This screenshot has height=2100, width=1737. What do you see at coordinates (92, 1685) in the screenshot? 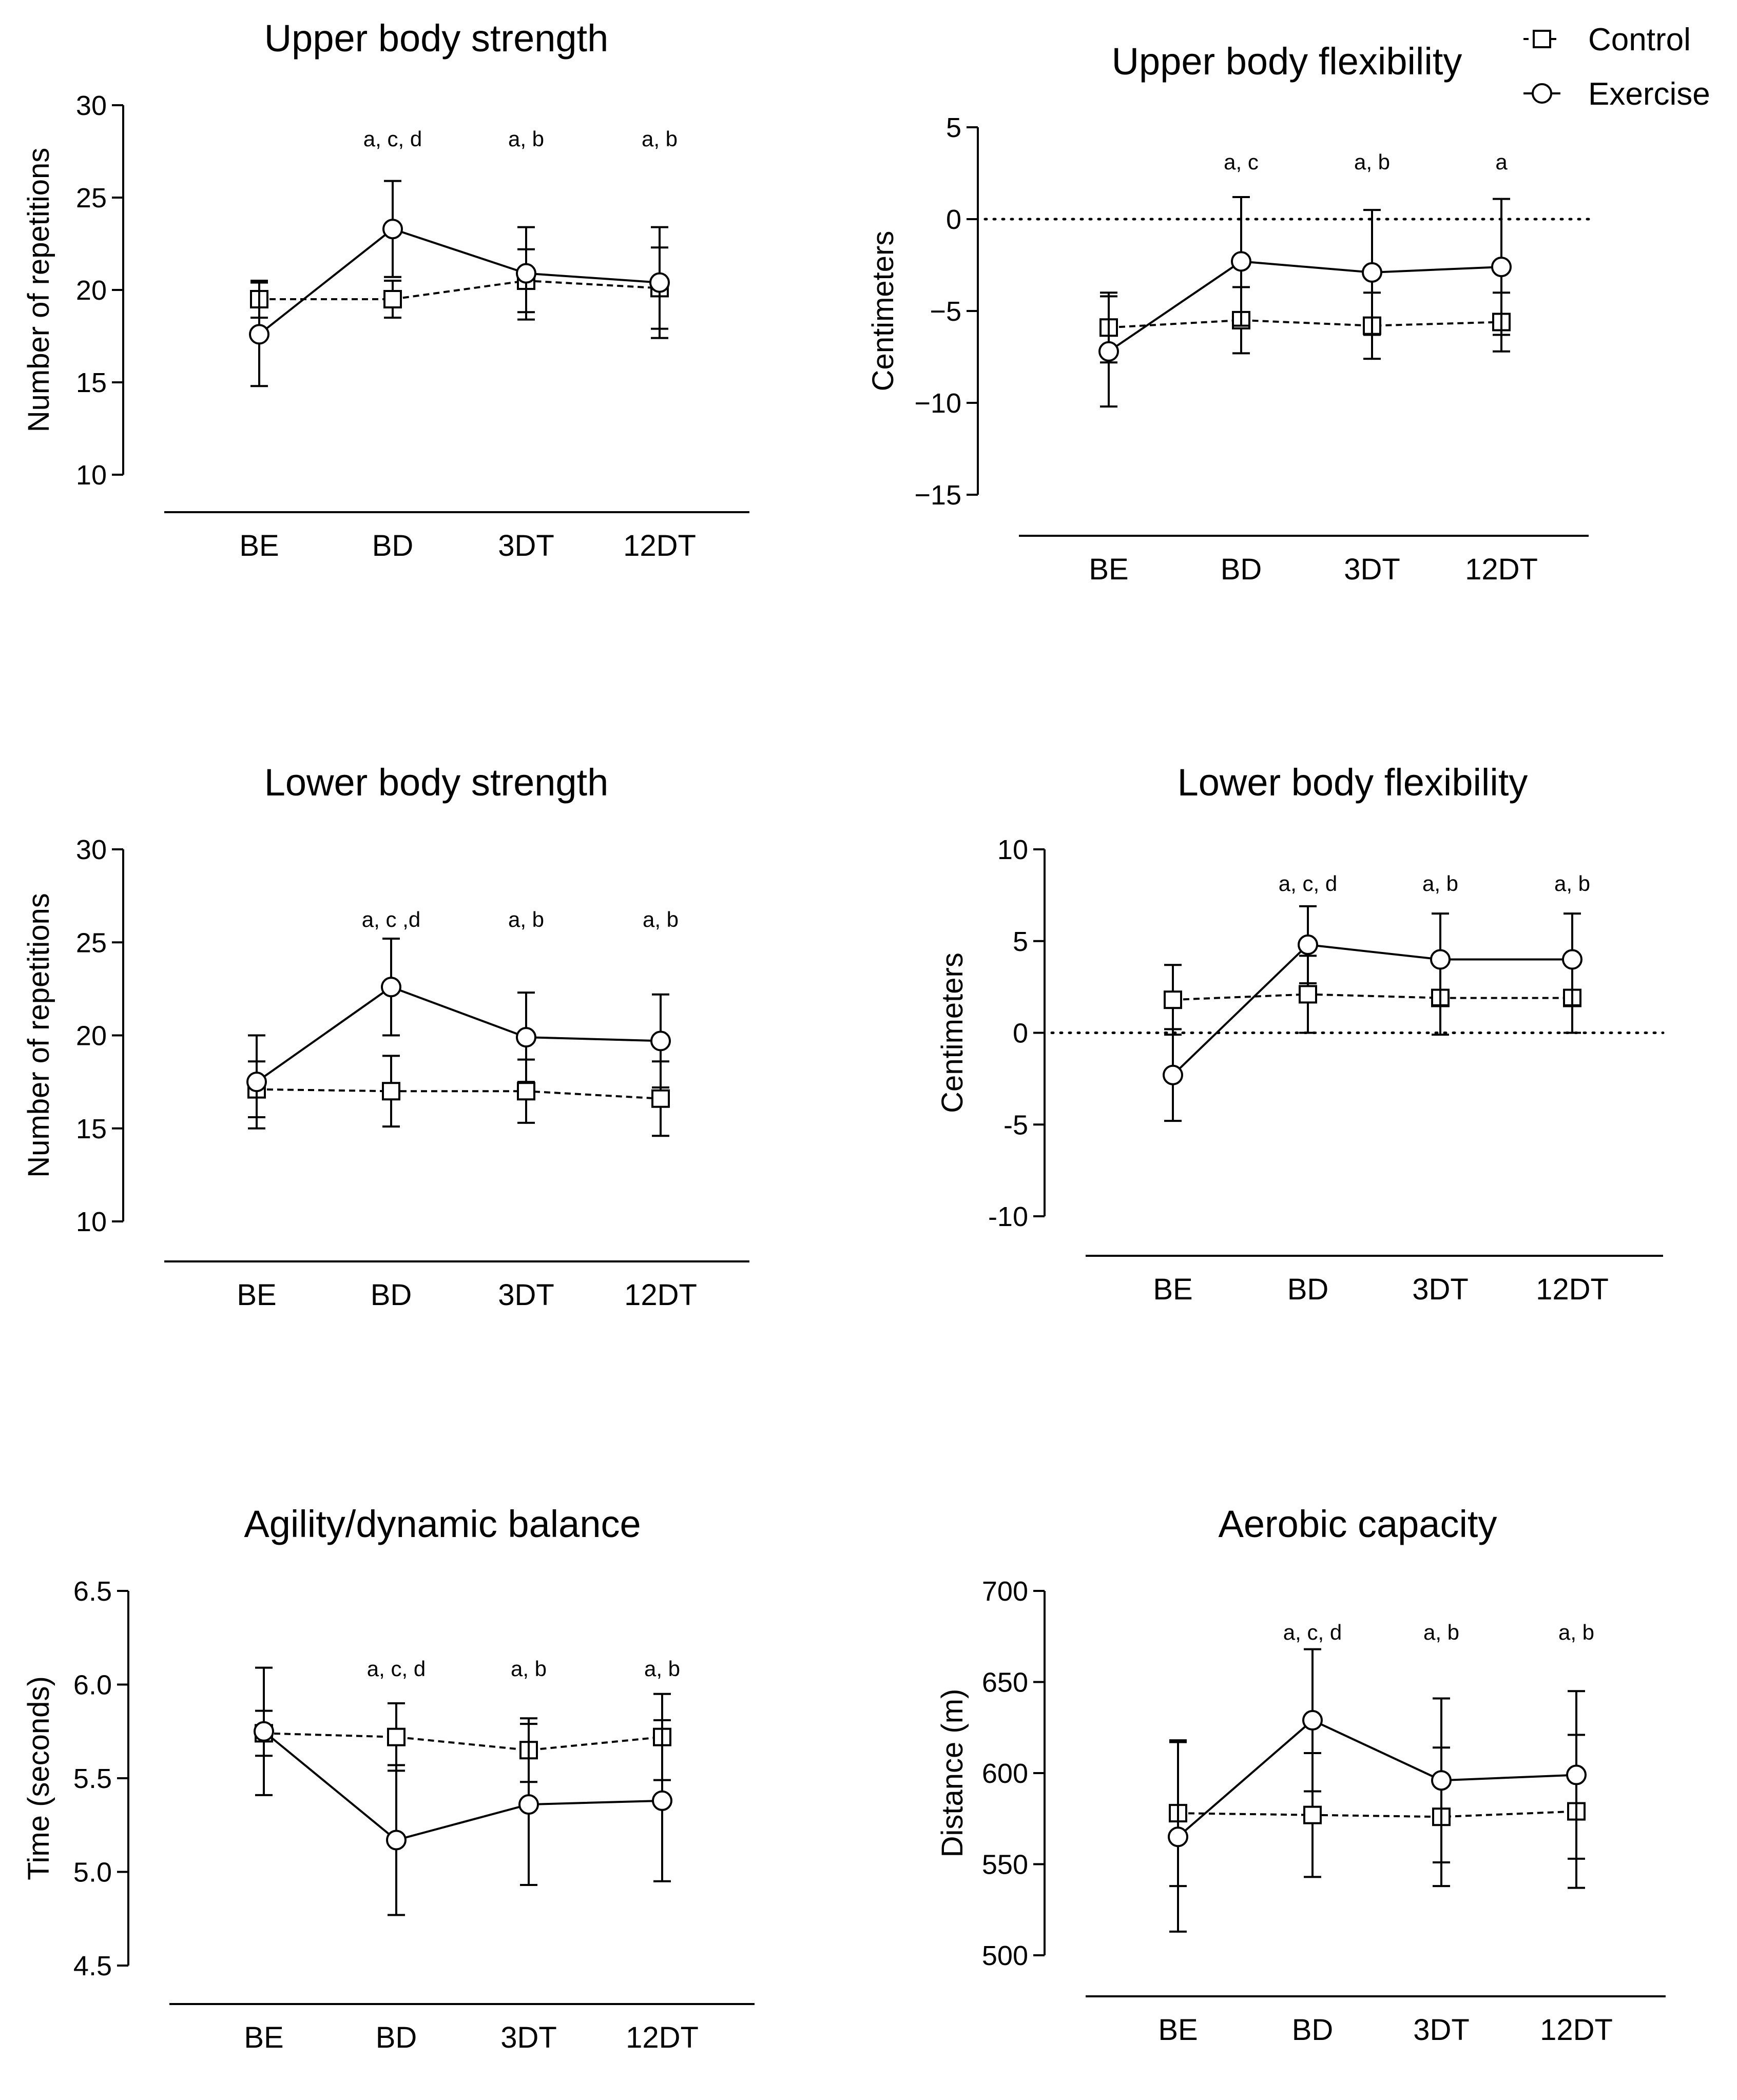
I see `y-tick-label: 6.0` at bounding box center [92, 1685].